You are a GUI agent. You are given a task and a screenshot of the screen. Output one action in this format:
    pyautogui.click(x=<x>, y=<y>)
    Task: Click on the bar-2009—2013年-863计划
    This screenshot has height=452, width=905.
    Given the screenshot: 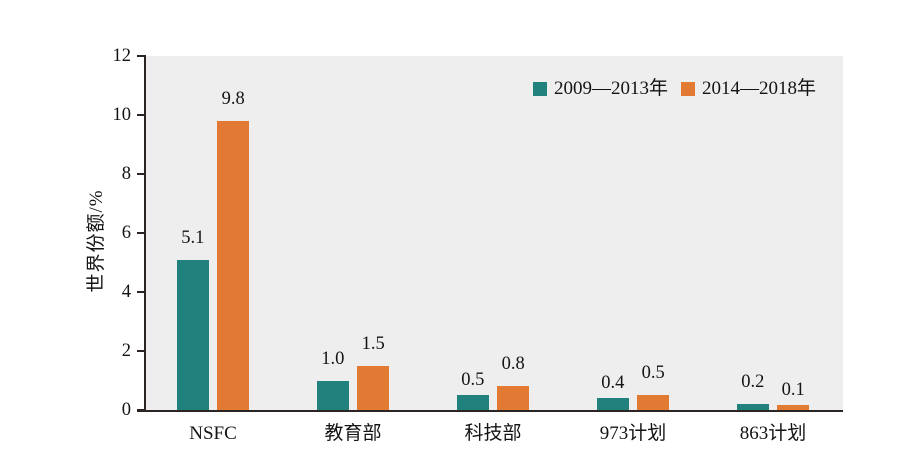 What is the action you would take?
    pyautogui.click(x=752, y=407)
    